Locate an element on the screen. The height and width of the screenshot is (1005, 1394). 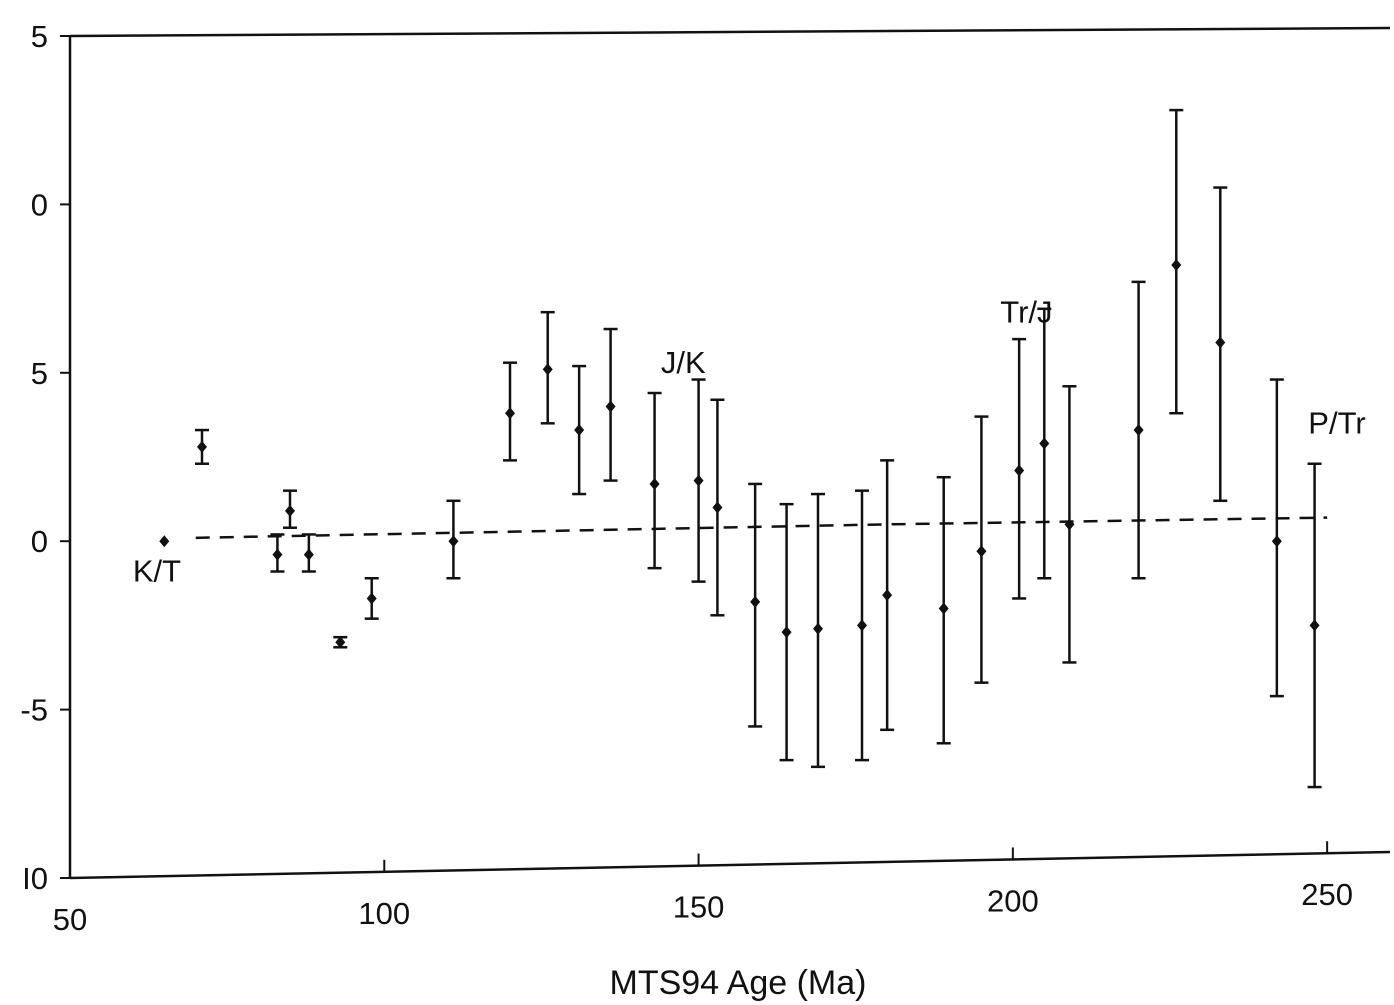
boundary-label: K/T is located at coordinates (157, 571).